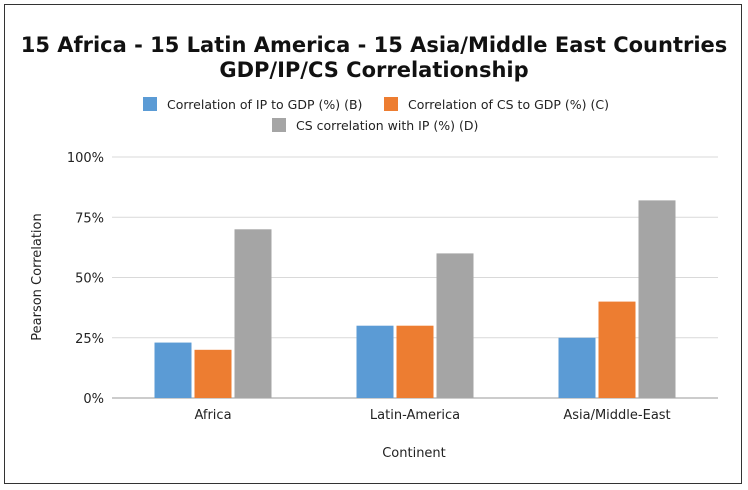 Image resolution: width=748 pixels, height=490 pixels. I want to click on bar-1-asia-middle-east, so click(577, 367).